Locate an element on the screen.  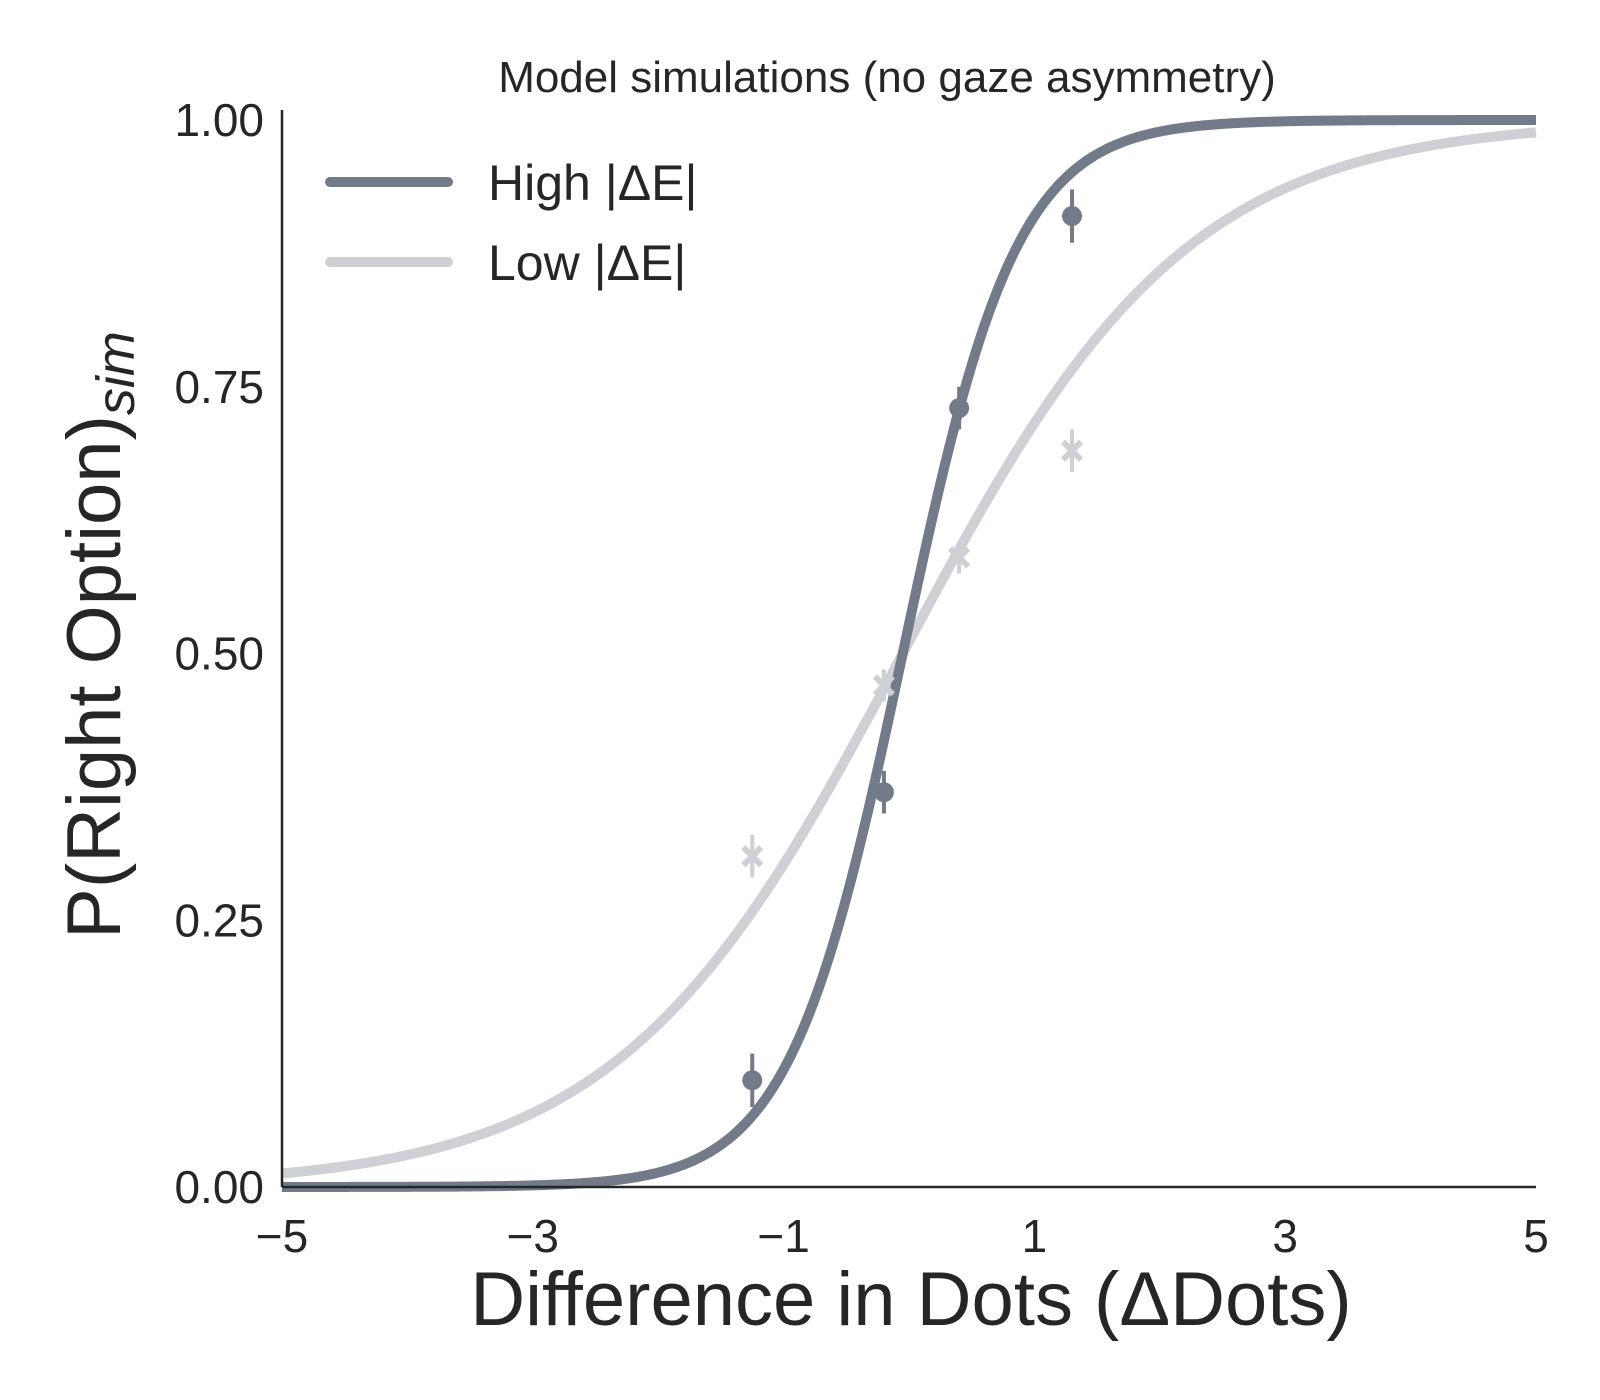
x-tick-label: −1 is located at coordinates (783, 1236).